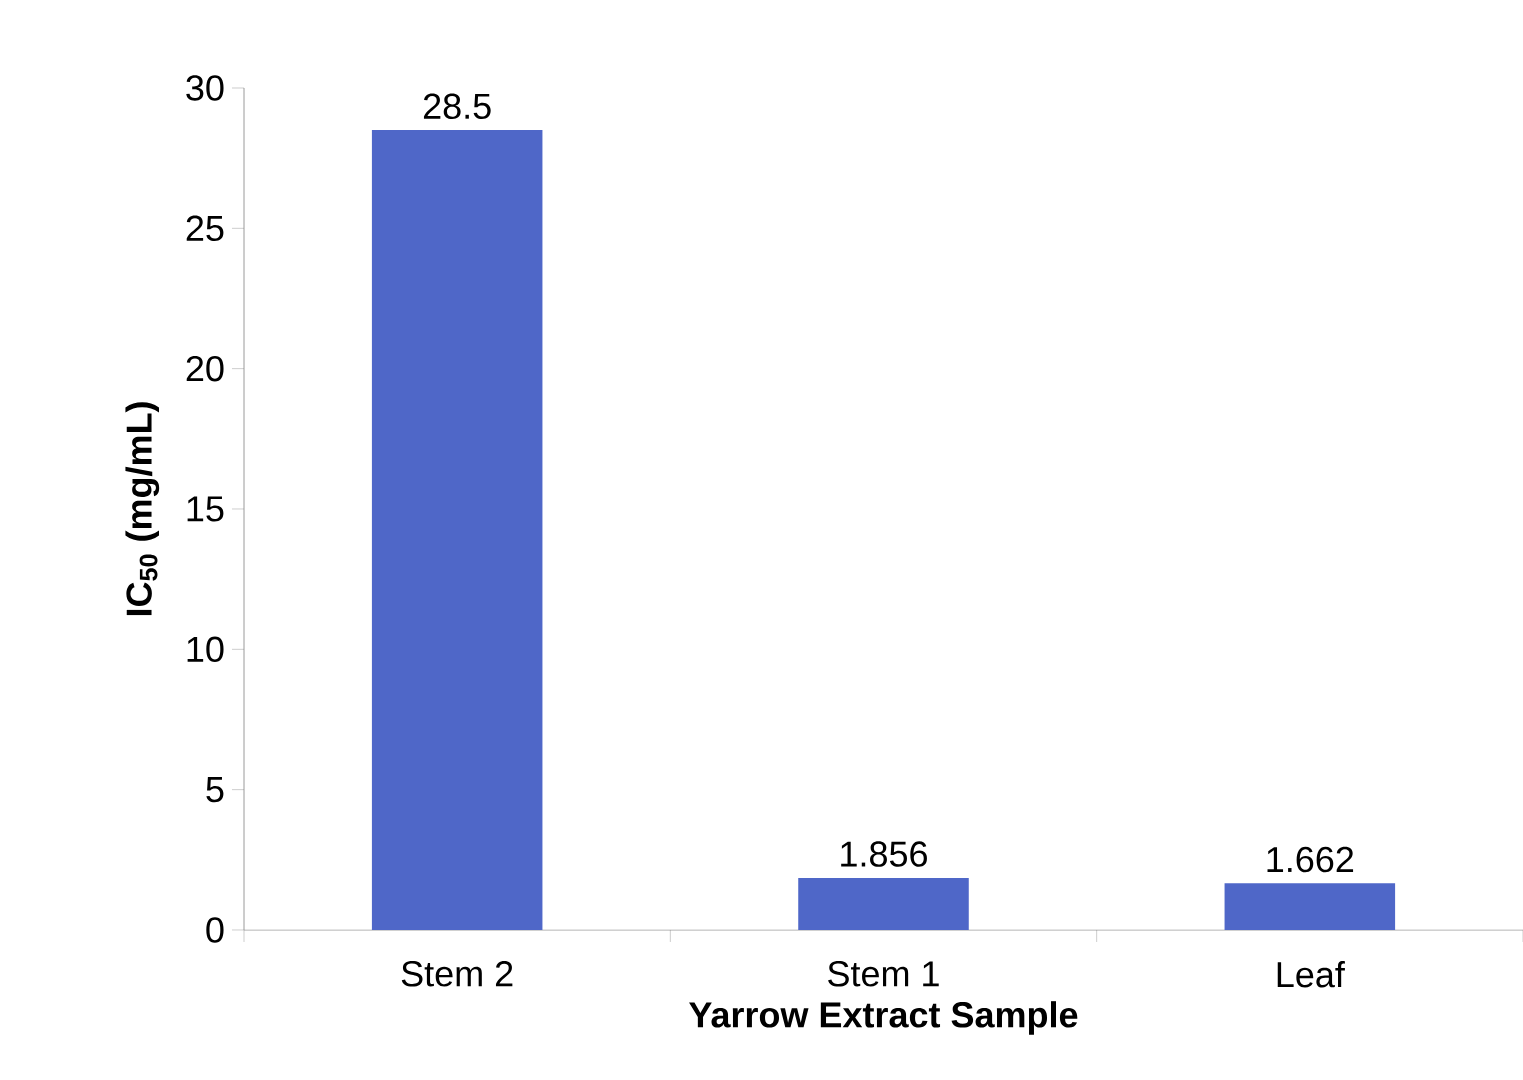 The width and height of the screenshot is (1523, 1080). I want to click on y-tick-label: 25, so click(205, 228).